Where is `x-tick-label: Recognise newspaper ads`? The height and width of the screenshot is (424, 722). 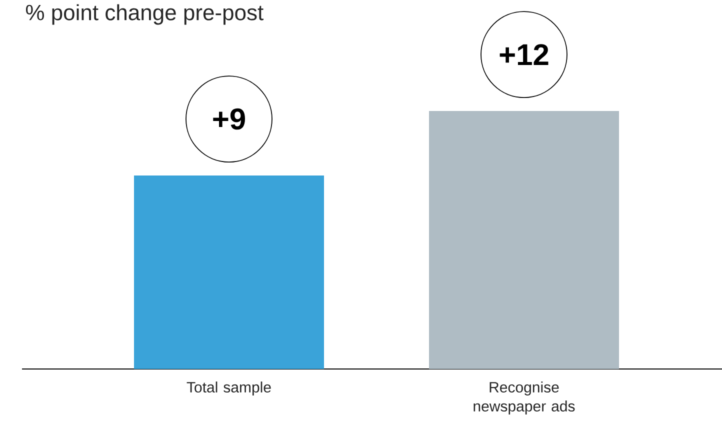 x-tick-label: Recognise newspaper ads is located at coordinates (524, 398).